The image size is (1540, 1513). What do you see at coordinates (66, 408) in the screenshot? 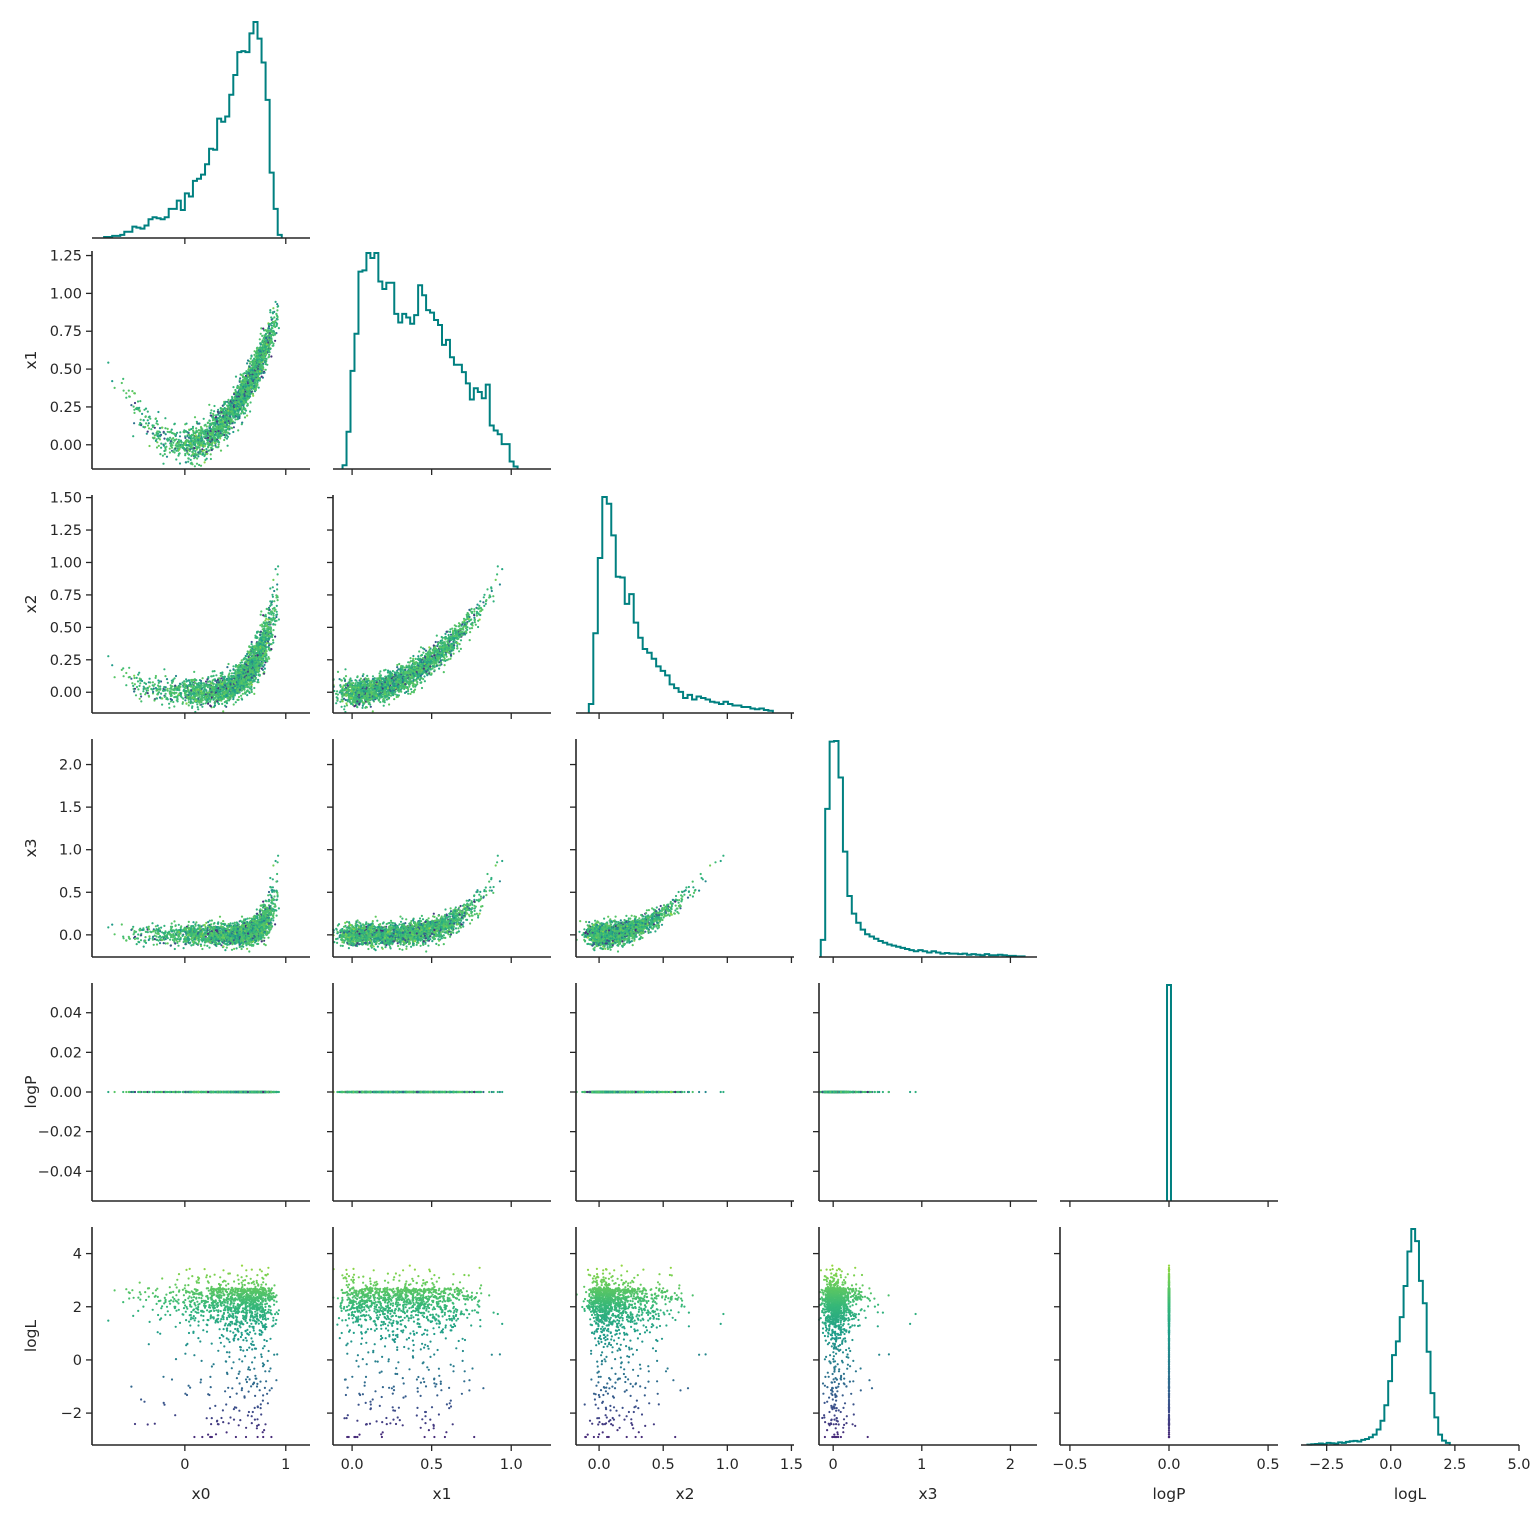
I see `y-tick-label: 0.25` at bounding box center [66, 408].